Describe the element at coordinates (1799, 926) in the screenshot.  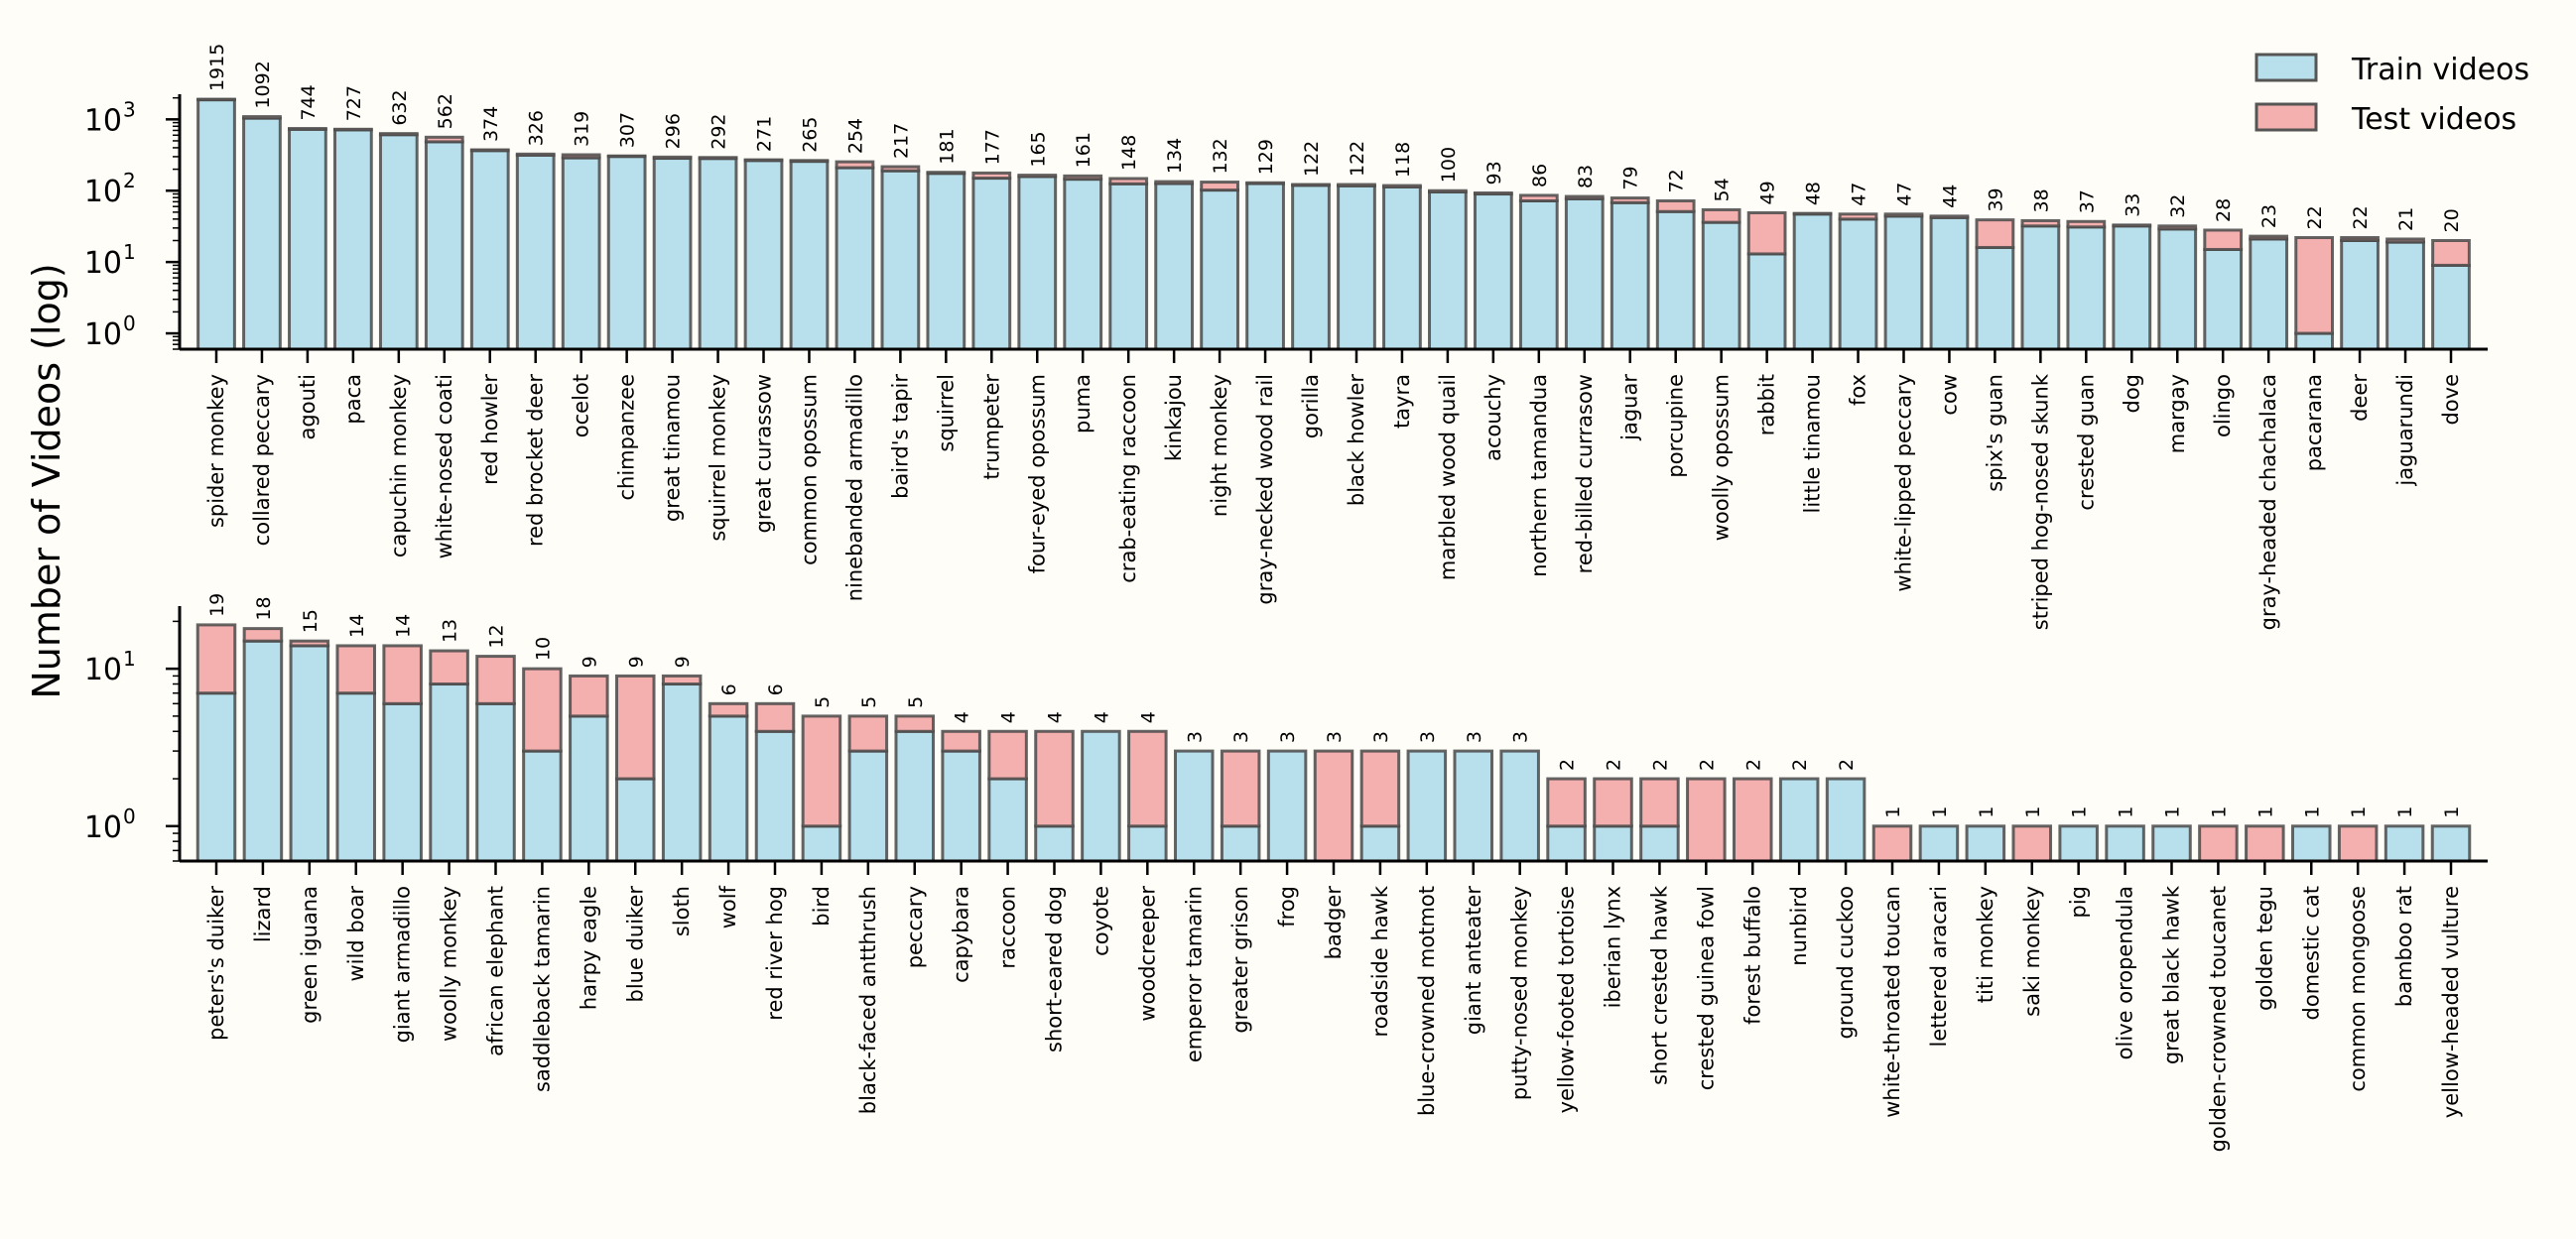
I see `x-tick-label: nunbird` at that location.